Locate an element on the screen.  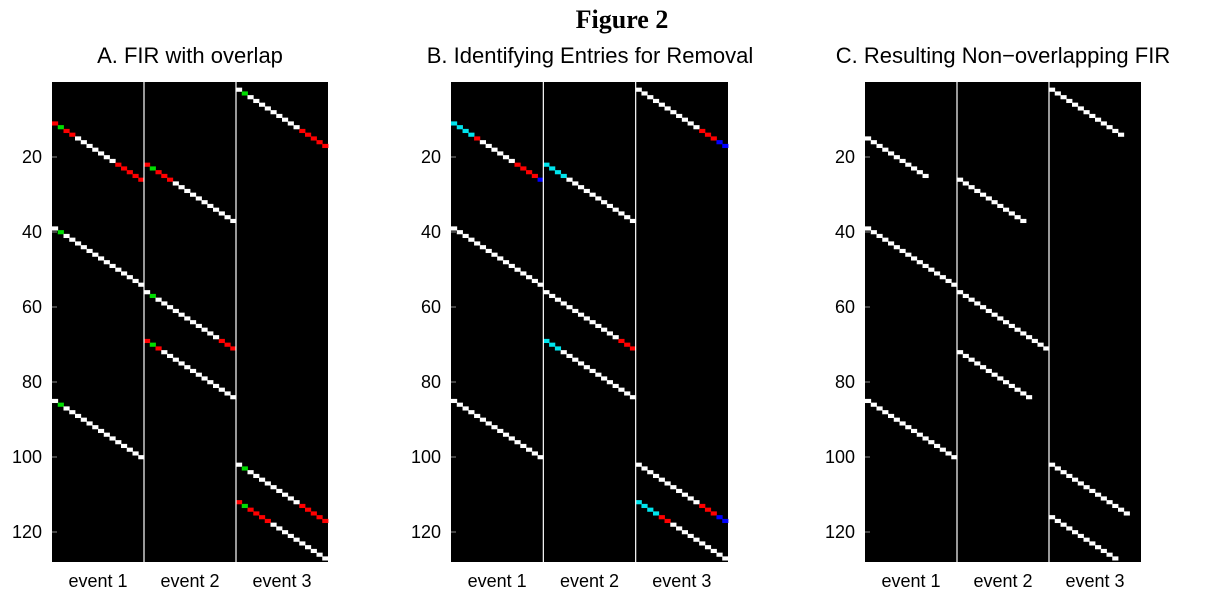
cell-green is located at coordinates (244, 93).